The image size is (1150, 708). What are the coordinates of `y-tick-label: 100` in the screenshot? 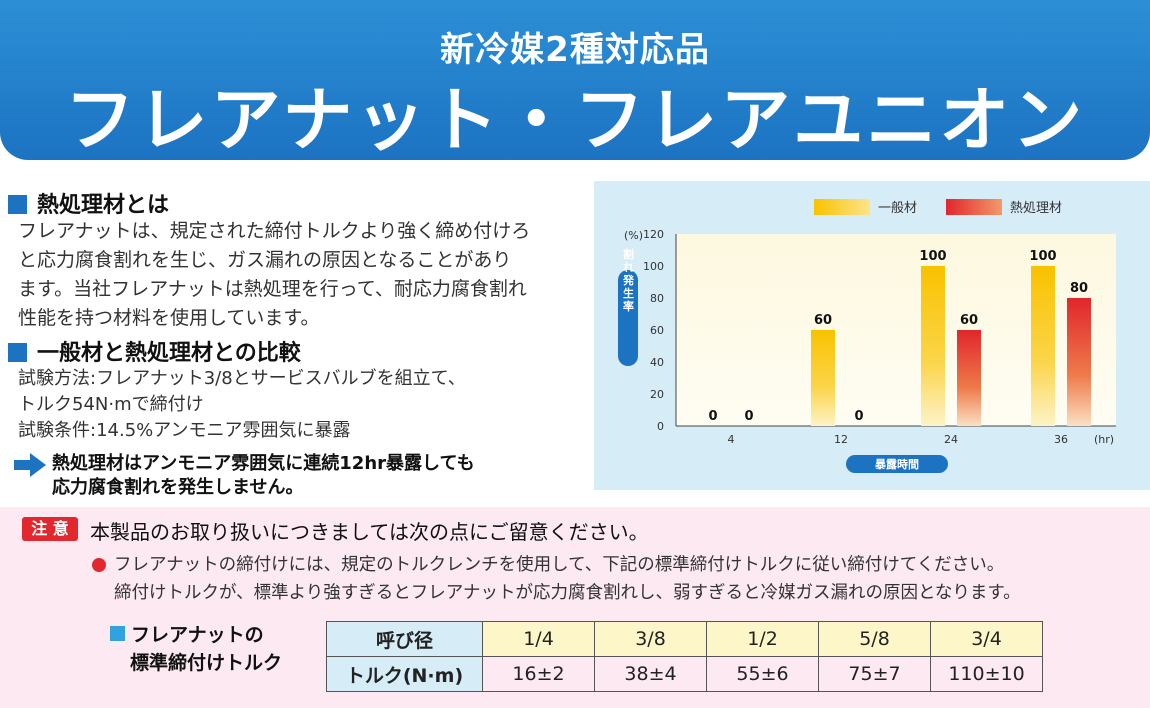 It's located at (653, 266).